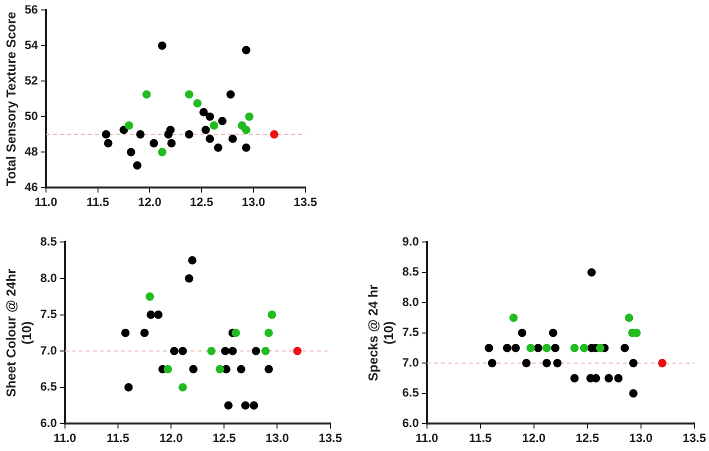  What do you see at coordinates (49, 314) in the screenshot?
I see `y-tick-label: 7.5` at bounding box center [49, 314].